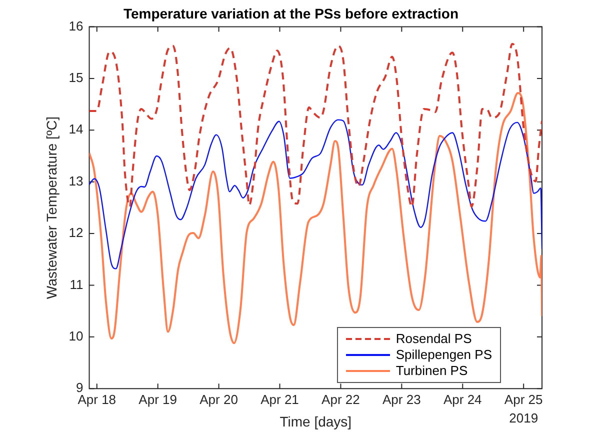 This screenshot has height=441, width=598. I want to click on x-axis-title: Time [days], so click(316, 421).